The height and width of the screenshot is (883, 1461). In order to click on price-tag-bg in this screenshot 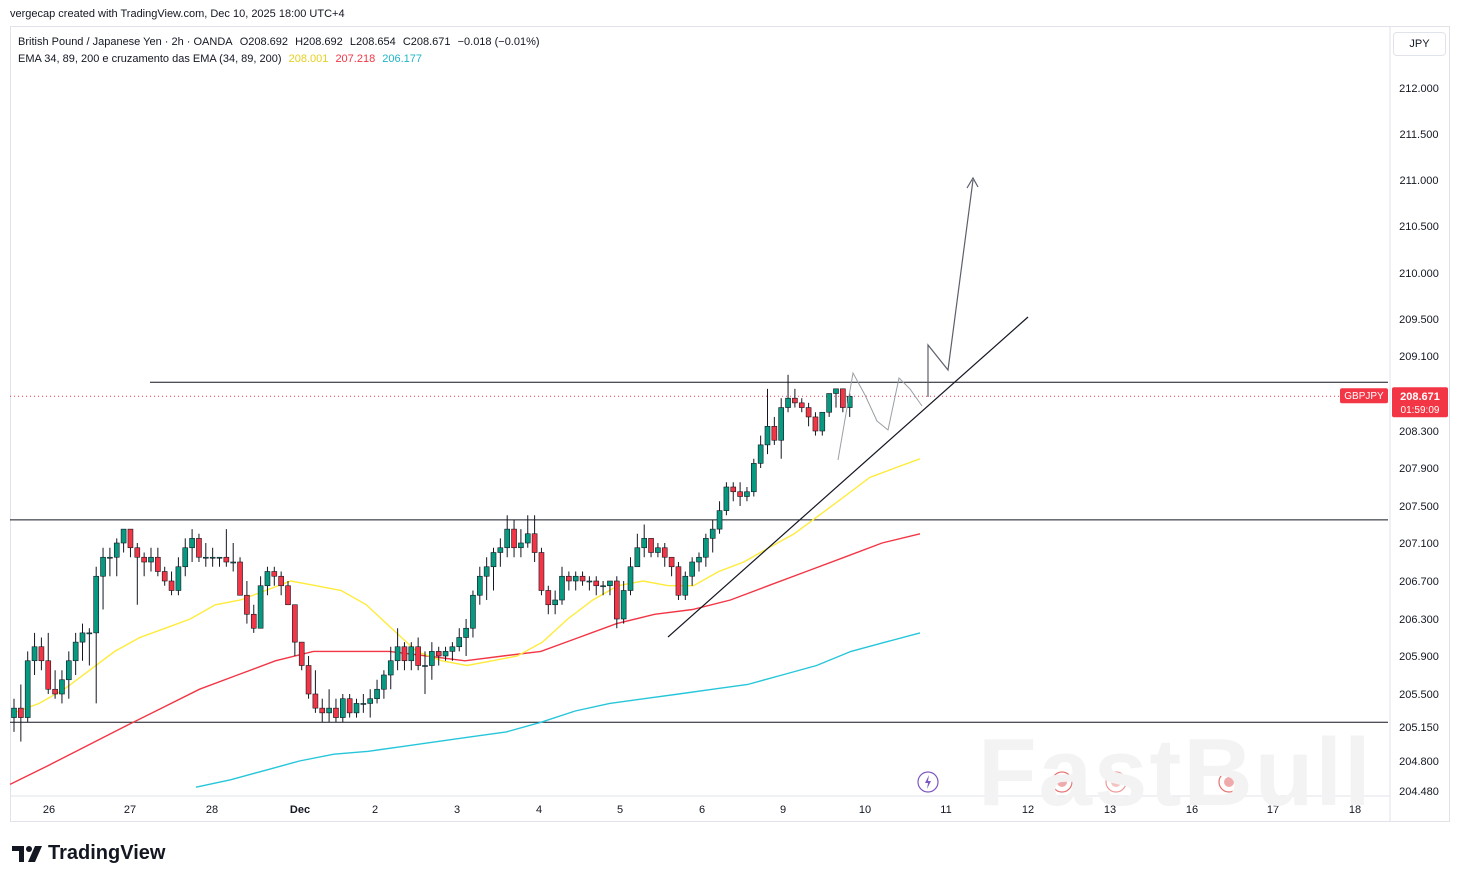, I will do `click(1420, 402)`.